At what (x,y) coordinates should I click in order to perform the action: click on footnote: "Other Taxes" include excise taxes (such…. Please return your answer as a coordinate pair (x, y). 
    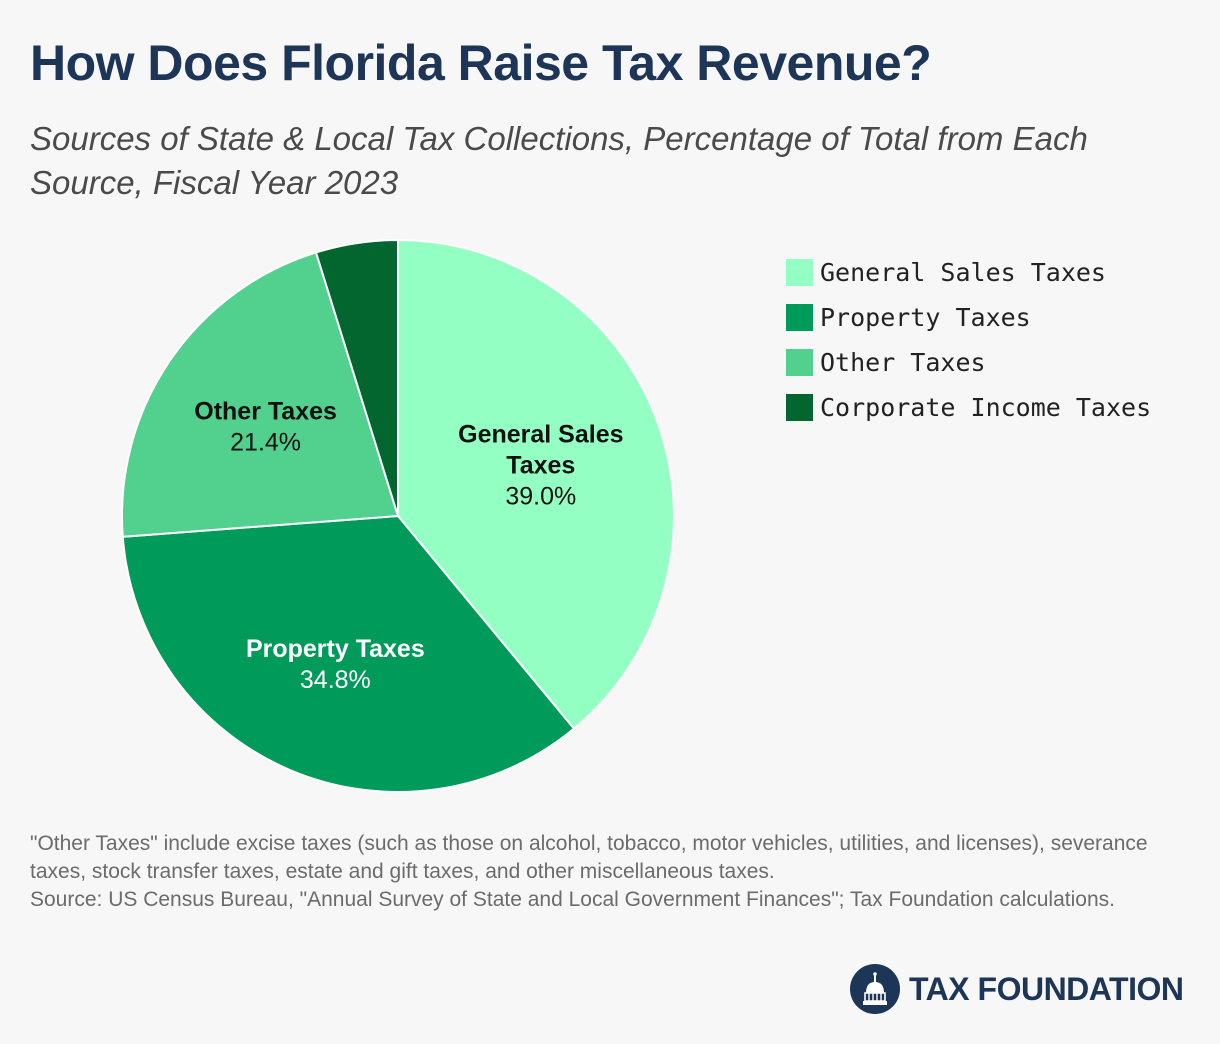
    Looking at the image, I should click on (612, 872).